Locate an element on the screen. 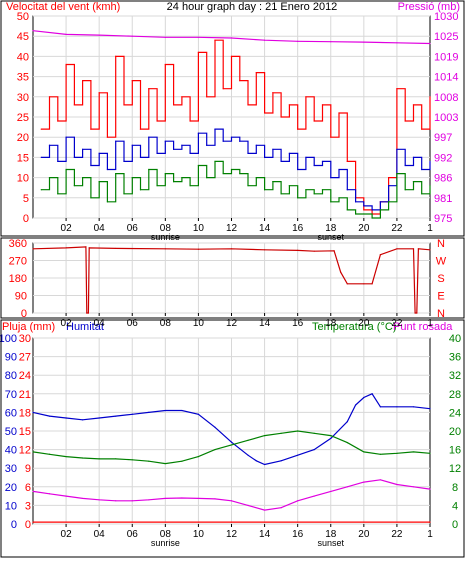  climate-panel-xtick-label: 20 is located at coordinates (364, 534).